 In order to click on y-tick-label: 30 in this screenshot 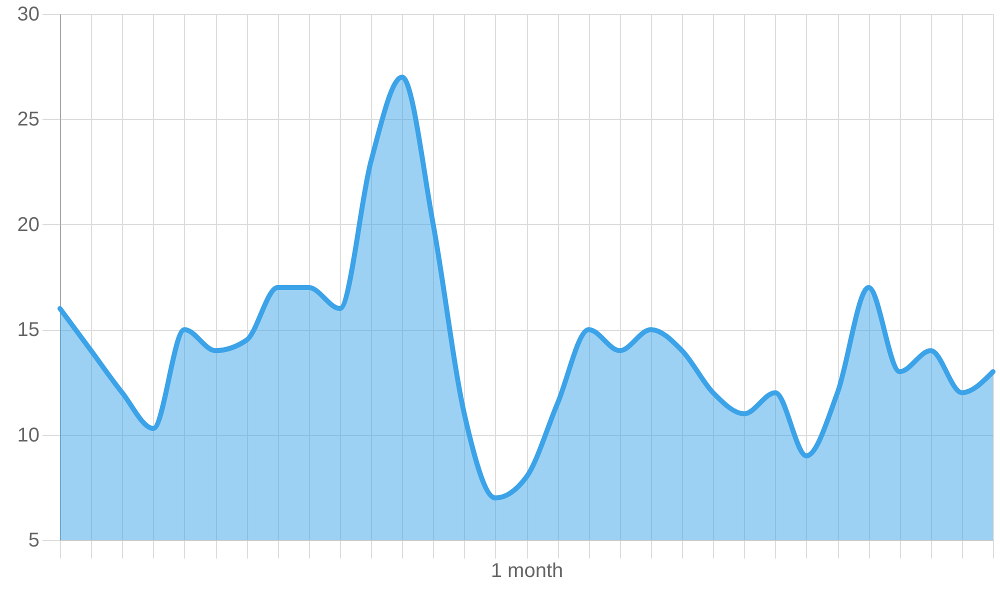, I will do `click(28, 15)`.